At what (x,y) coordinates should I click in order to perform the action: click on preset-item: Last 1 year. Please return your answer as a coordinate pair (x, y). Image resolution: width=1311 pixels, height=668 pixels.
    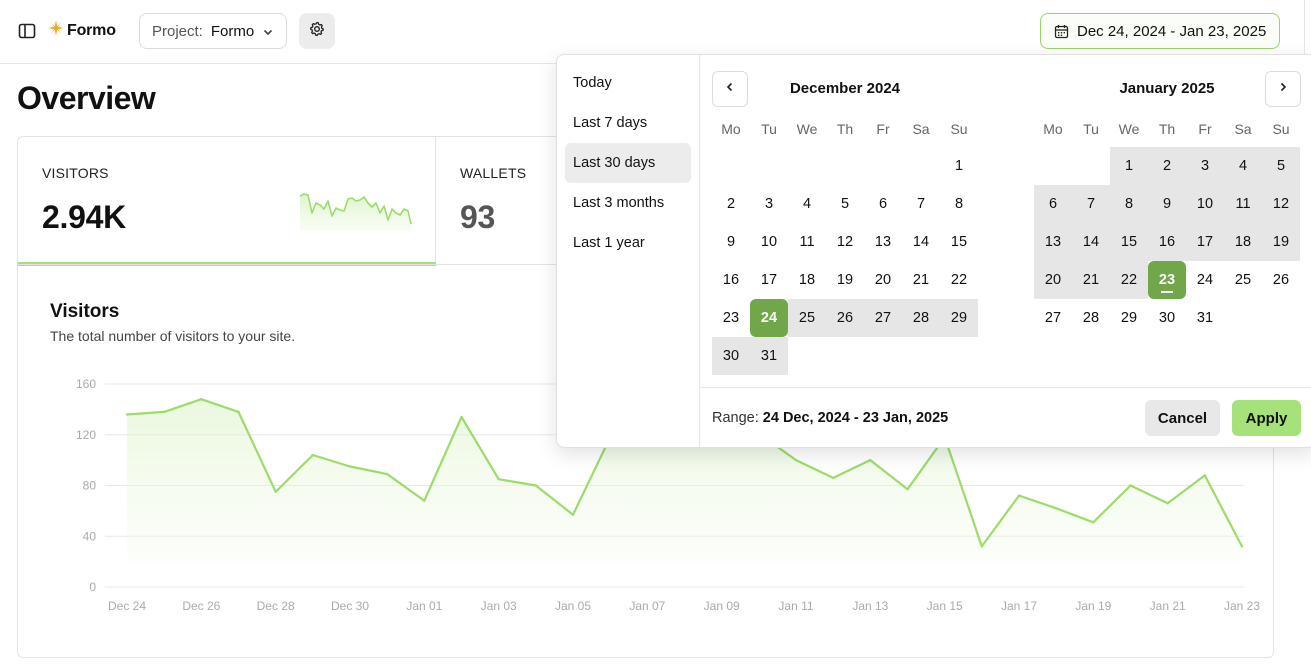
    Looking at the image, I should click on (609, 243).